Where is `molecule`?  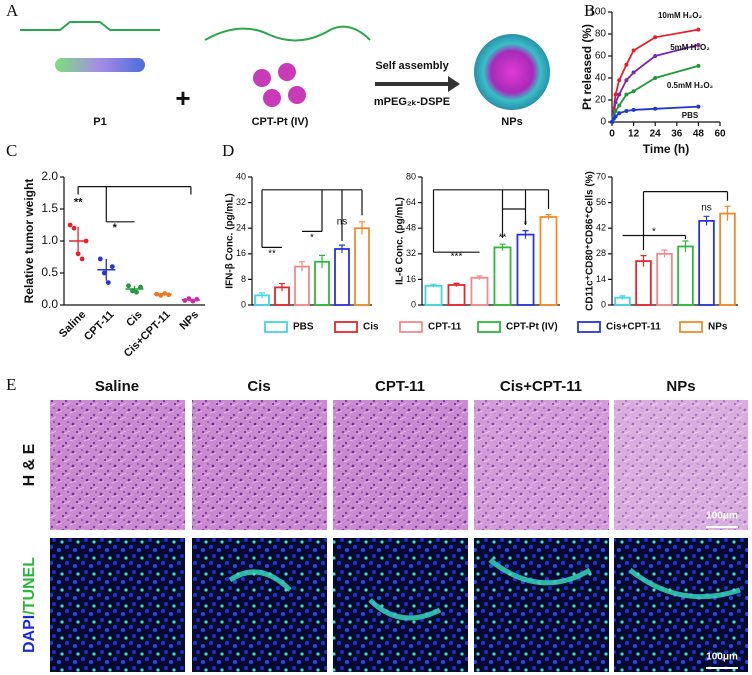 molecule is located at coordinates (90, 26).